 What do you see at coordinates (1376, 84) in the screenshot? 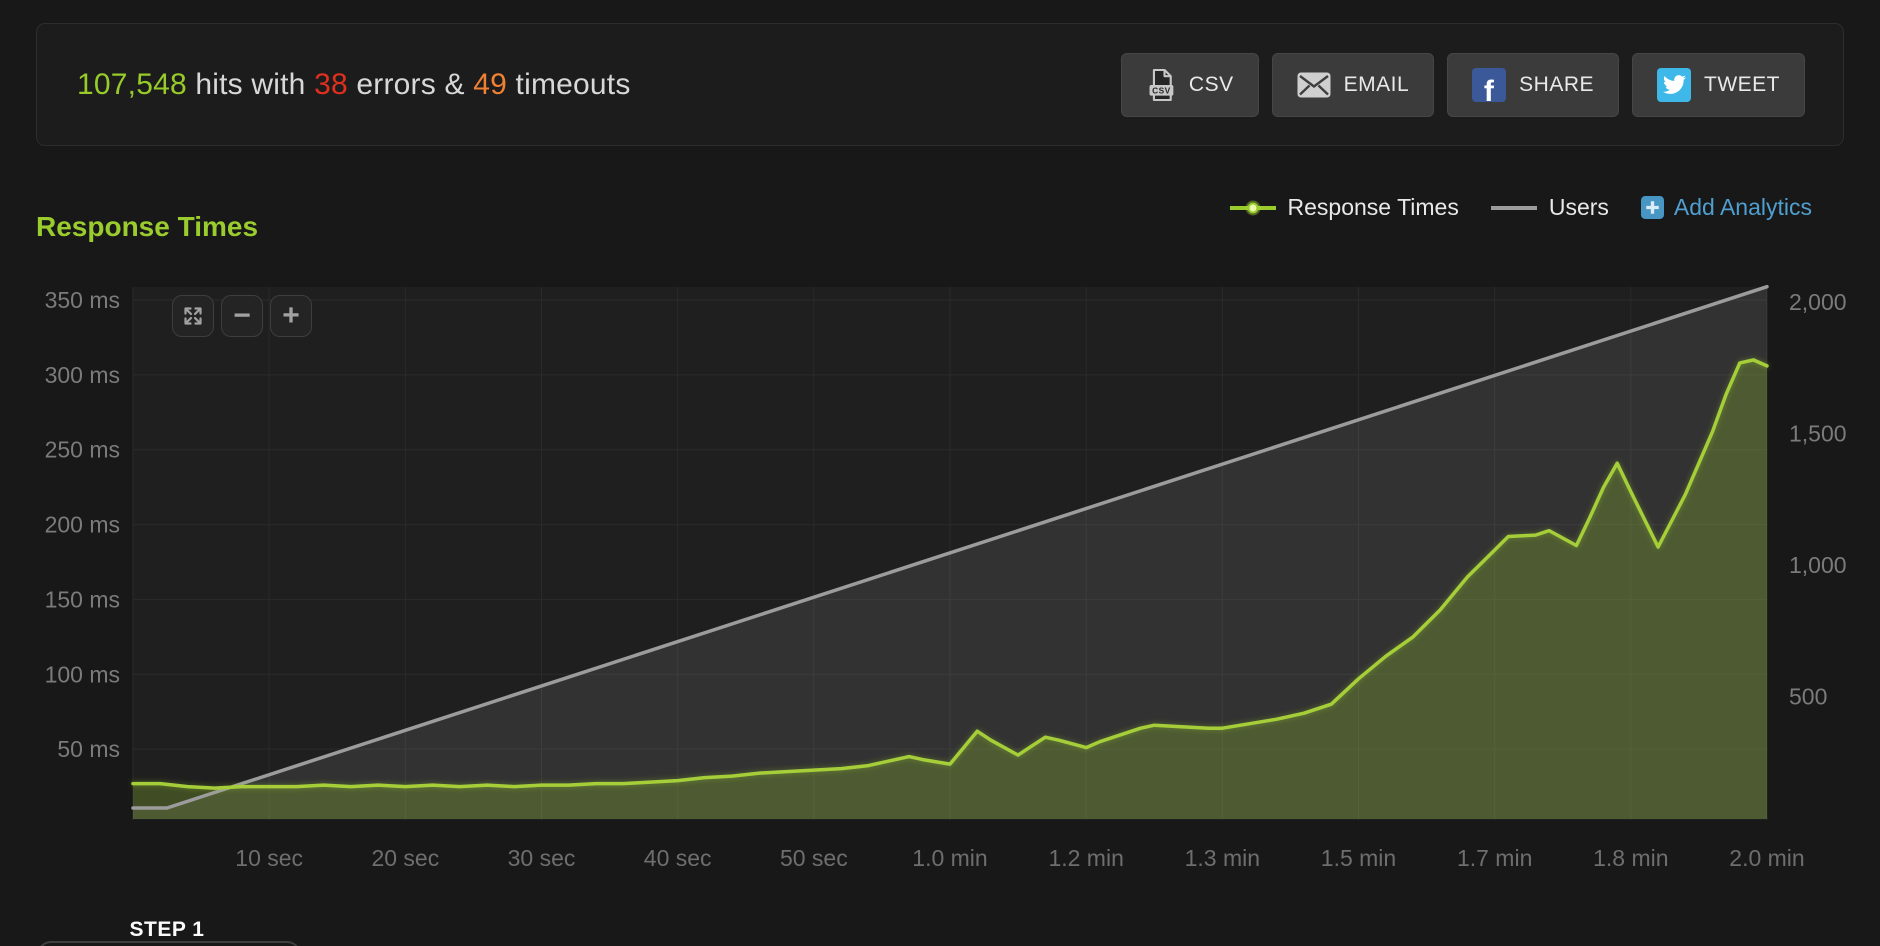
I see `email-button-label: EMAIL` at bounding box center [1376, 84].